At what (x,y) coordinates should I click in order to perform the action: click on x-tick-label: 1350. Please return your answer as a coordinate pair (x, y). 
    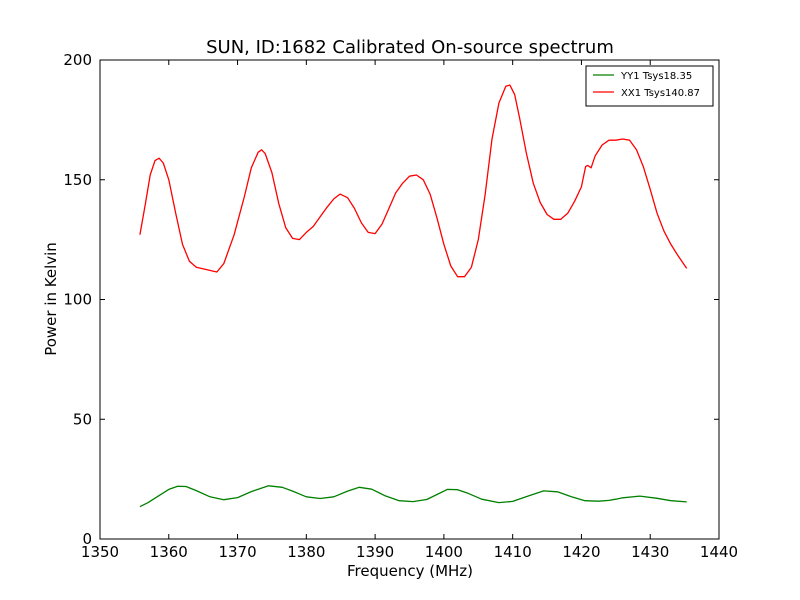
    Looking at the image, I should click on (100, 552).